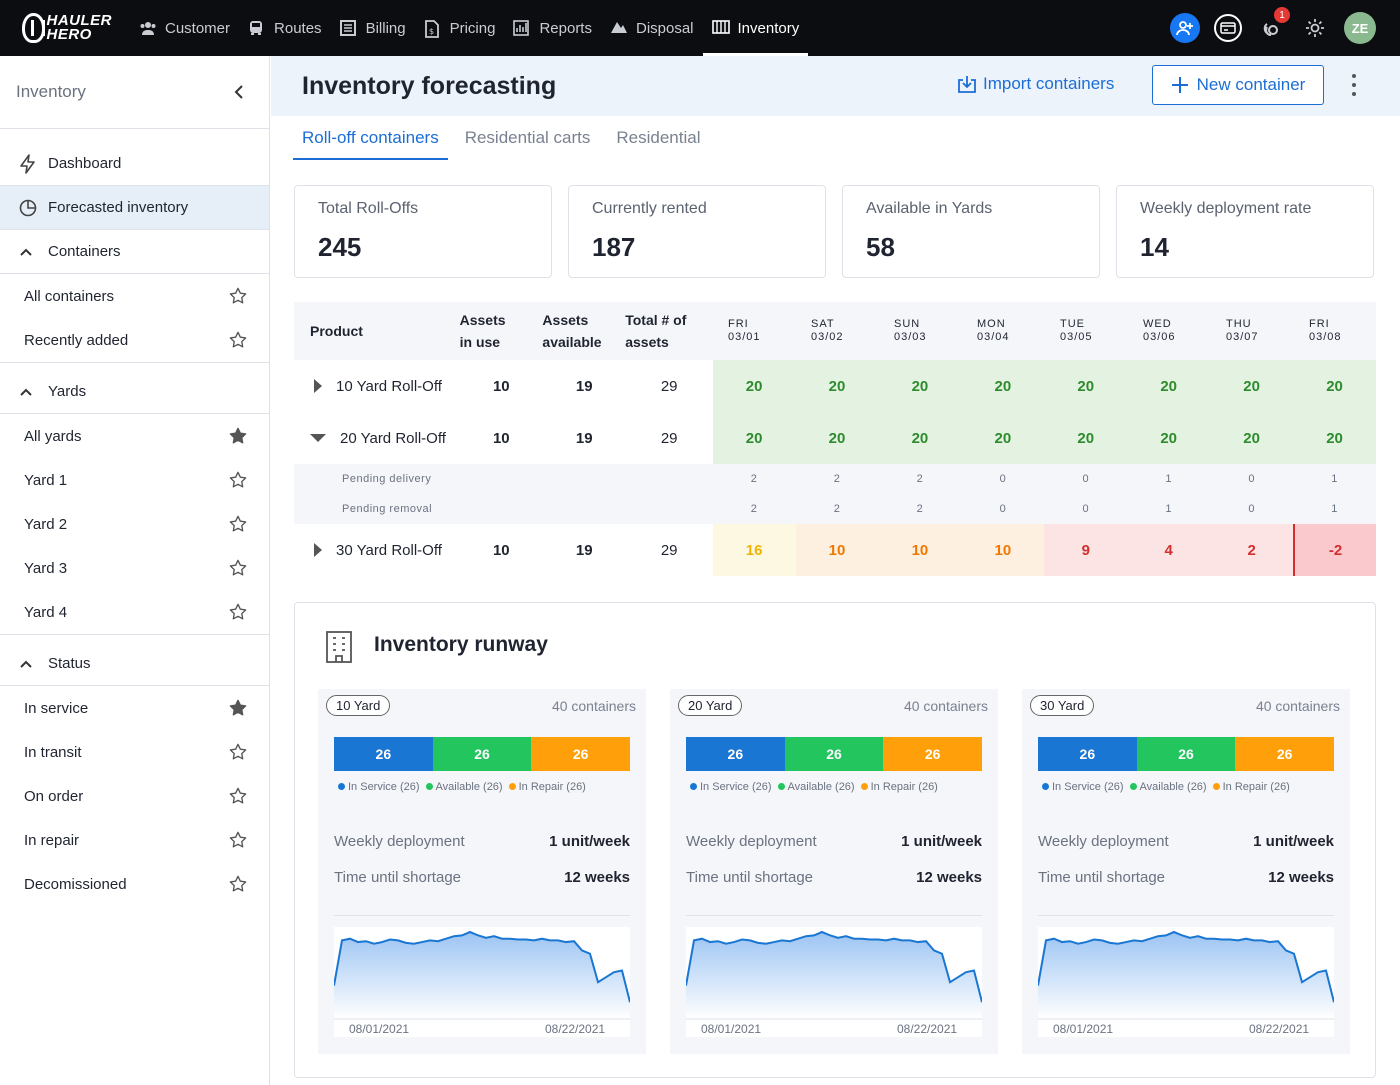 The width and height of the screenshot is (1400, 1085). I want to click on more-options-icon, so click(1354, 85).